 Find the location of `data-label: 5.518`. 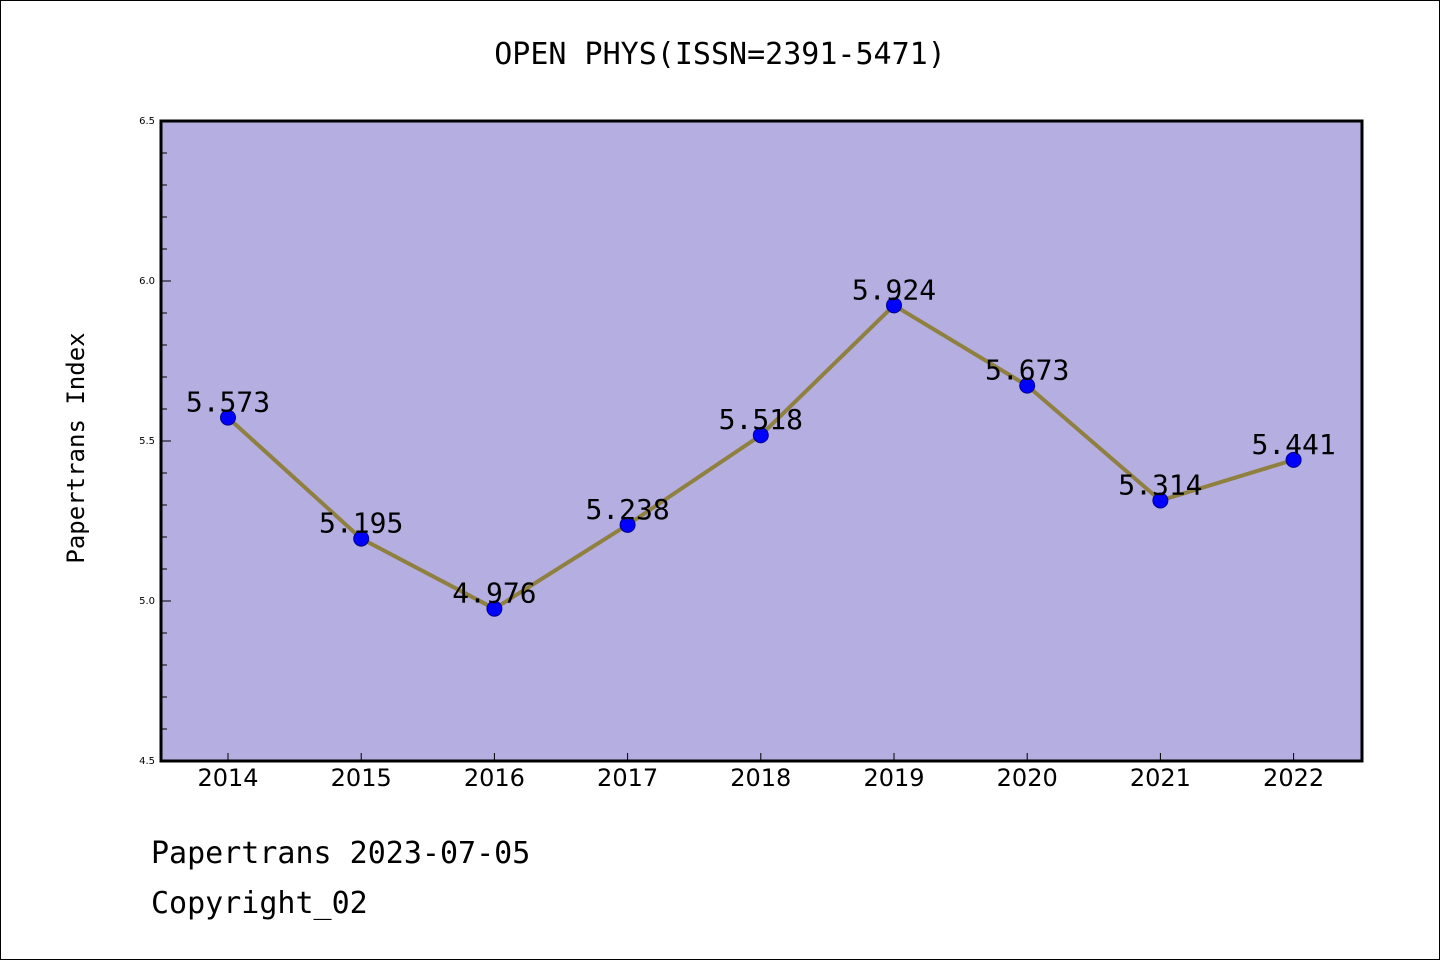

data-label: 5.518 is located at coordinates (761, 419).